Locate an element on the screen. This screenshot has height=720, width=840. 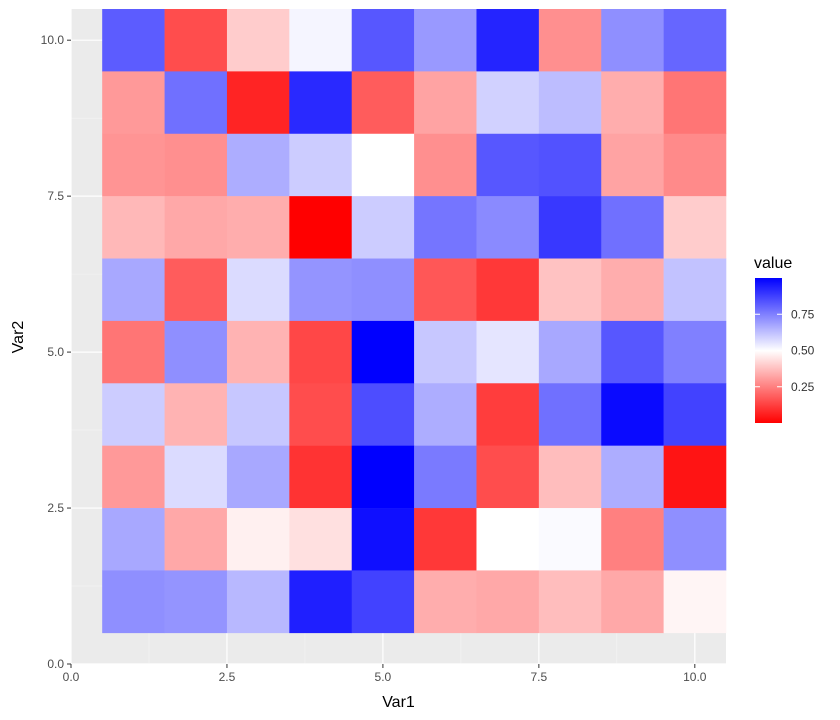
legend-ticks: 0.25 0.50 0.75 is located at coordinates (785, 350).